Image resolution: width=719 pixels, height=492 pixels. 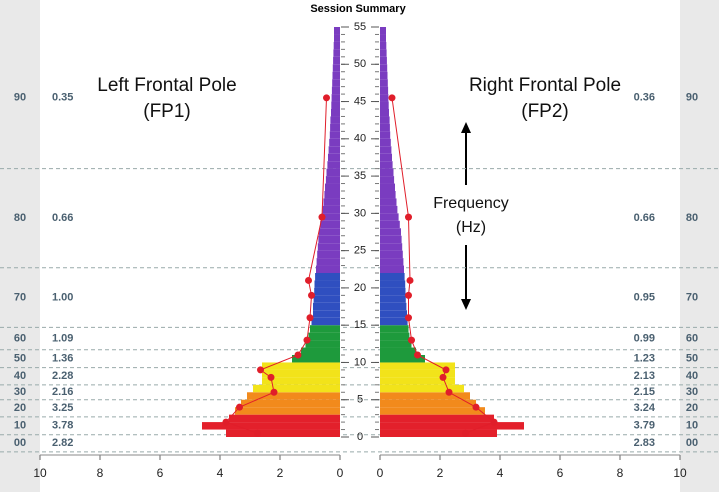 I want to click on percentile-value: 2.13, so click(x=644, y=376).